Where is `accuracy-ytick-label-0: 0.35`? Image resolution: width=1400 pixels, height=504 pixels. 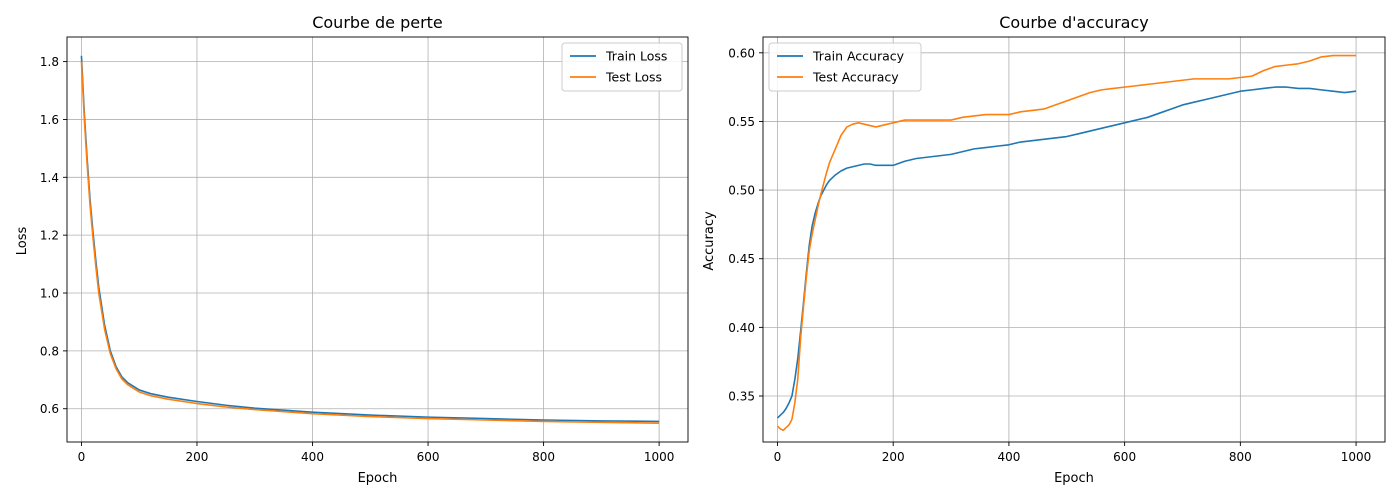 accuracy-ytick-label-0: 0.35 is located at coordinates (741, 397).